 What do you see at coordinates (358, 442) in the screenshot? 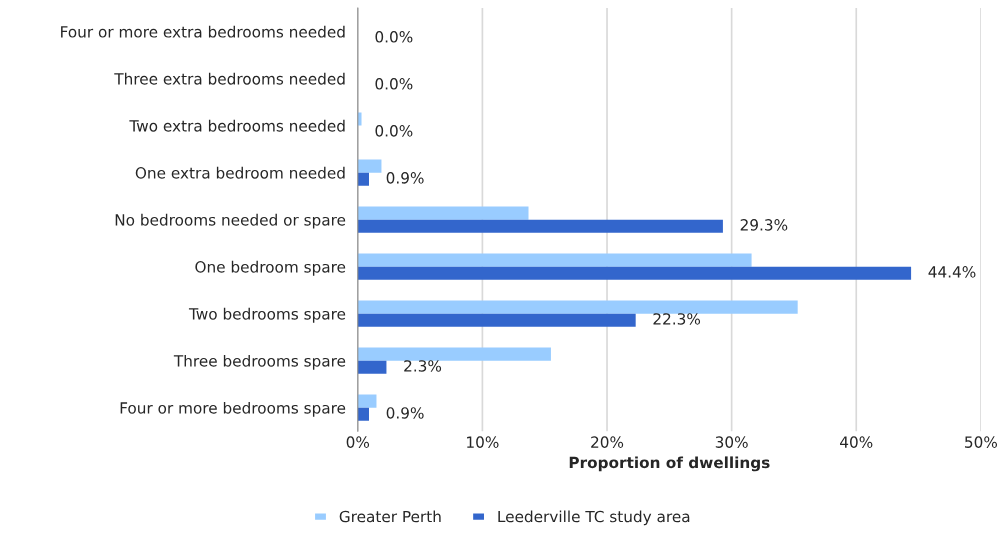
I see `x-tick-label: 0%` at bounding box center [358, 442].